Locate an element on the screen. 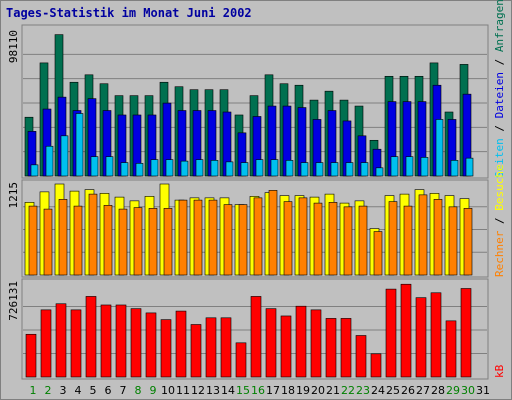 The width and height of the screenshot is (512, 400). legend-sep-3: / is located at coordinates (499, 221).